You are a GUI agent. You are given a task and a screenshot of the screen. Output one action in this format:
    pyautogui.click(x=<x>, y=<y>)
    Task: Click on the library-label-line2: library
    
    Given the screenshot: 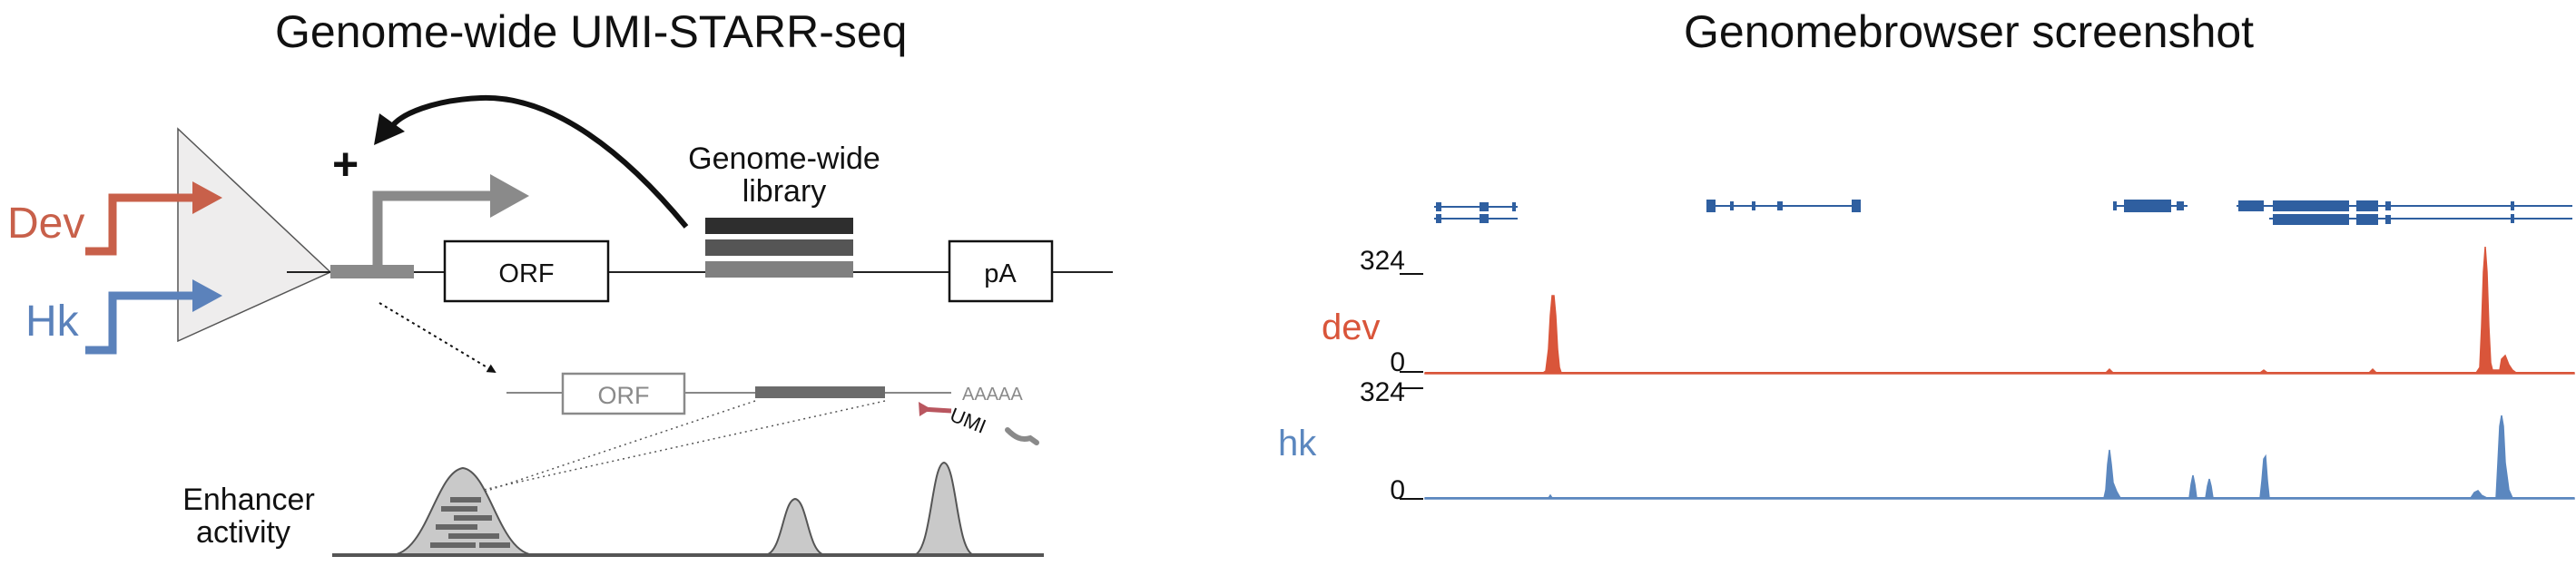 What is the action you would take?
    pyautogui.click(x=784, y=192)
    